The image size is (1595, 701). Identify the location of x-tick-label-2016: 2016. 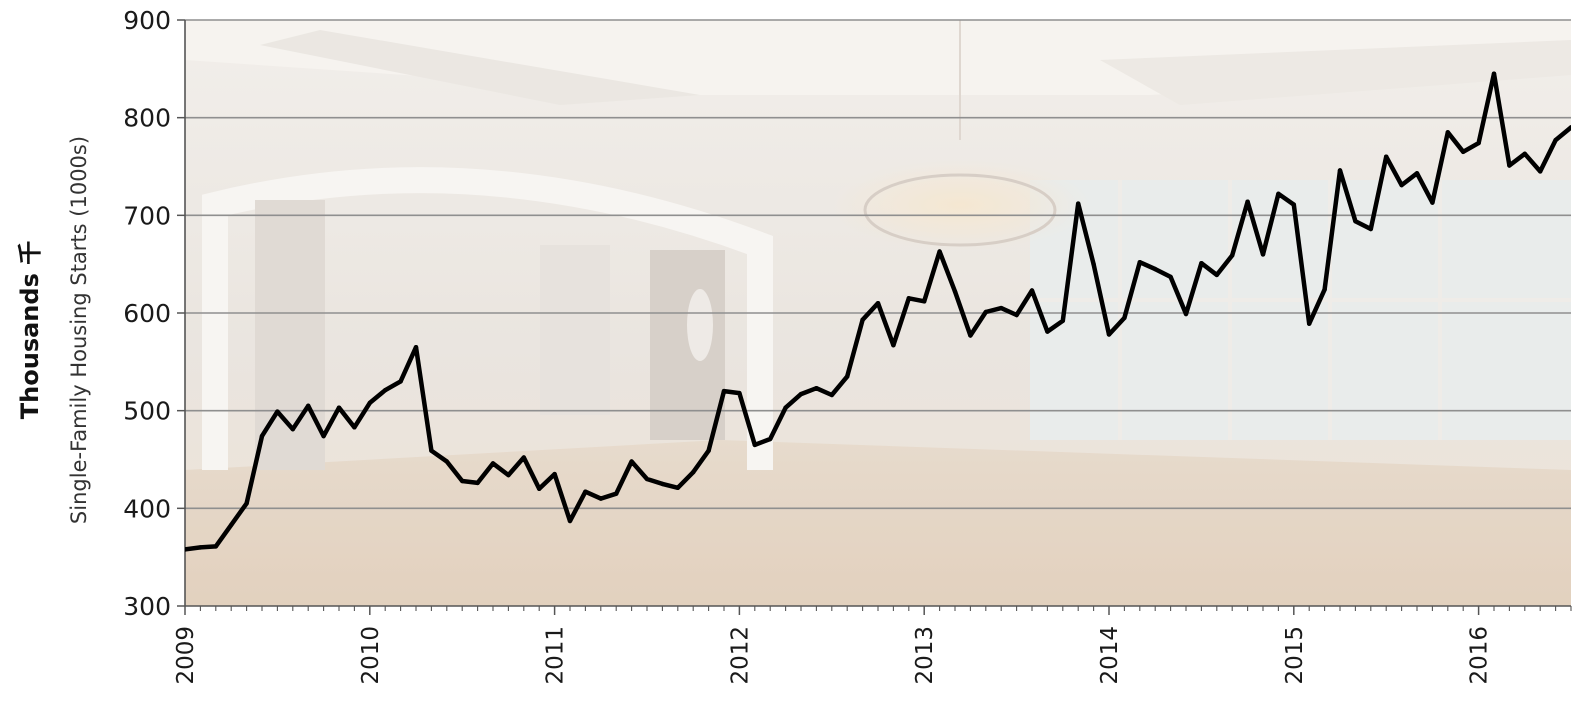
(1480, 655).